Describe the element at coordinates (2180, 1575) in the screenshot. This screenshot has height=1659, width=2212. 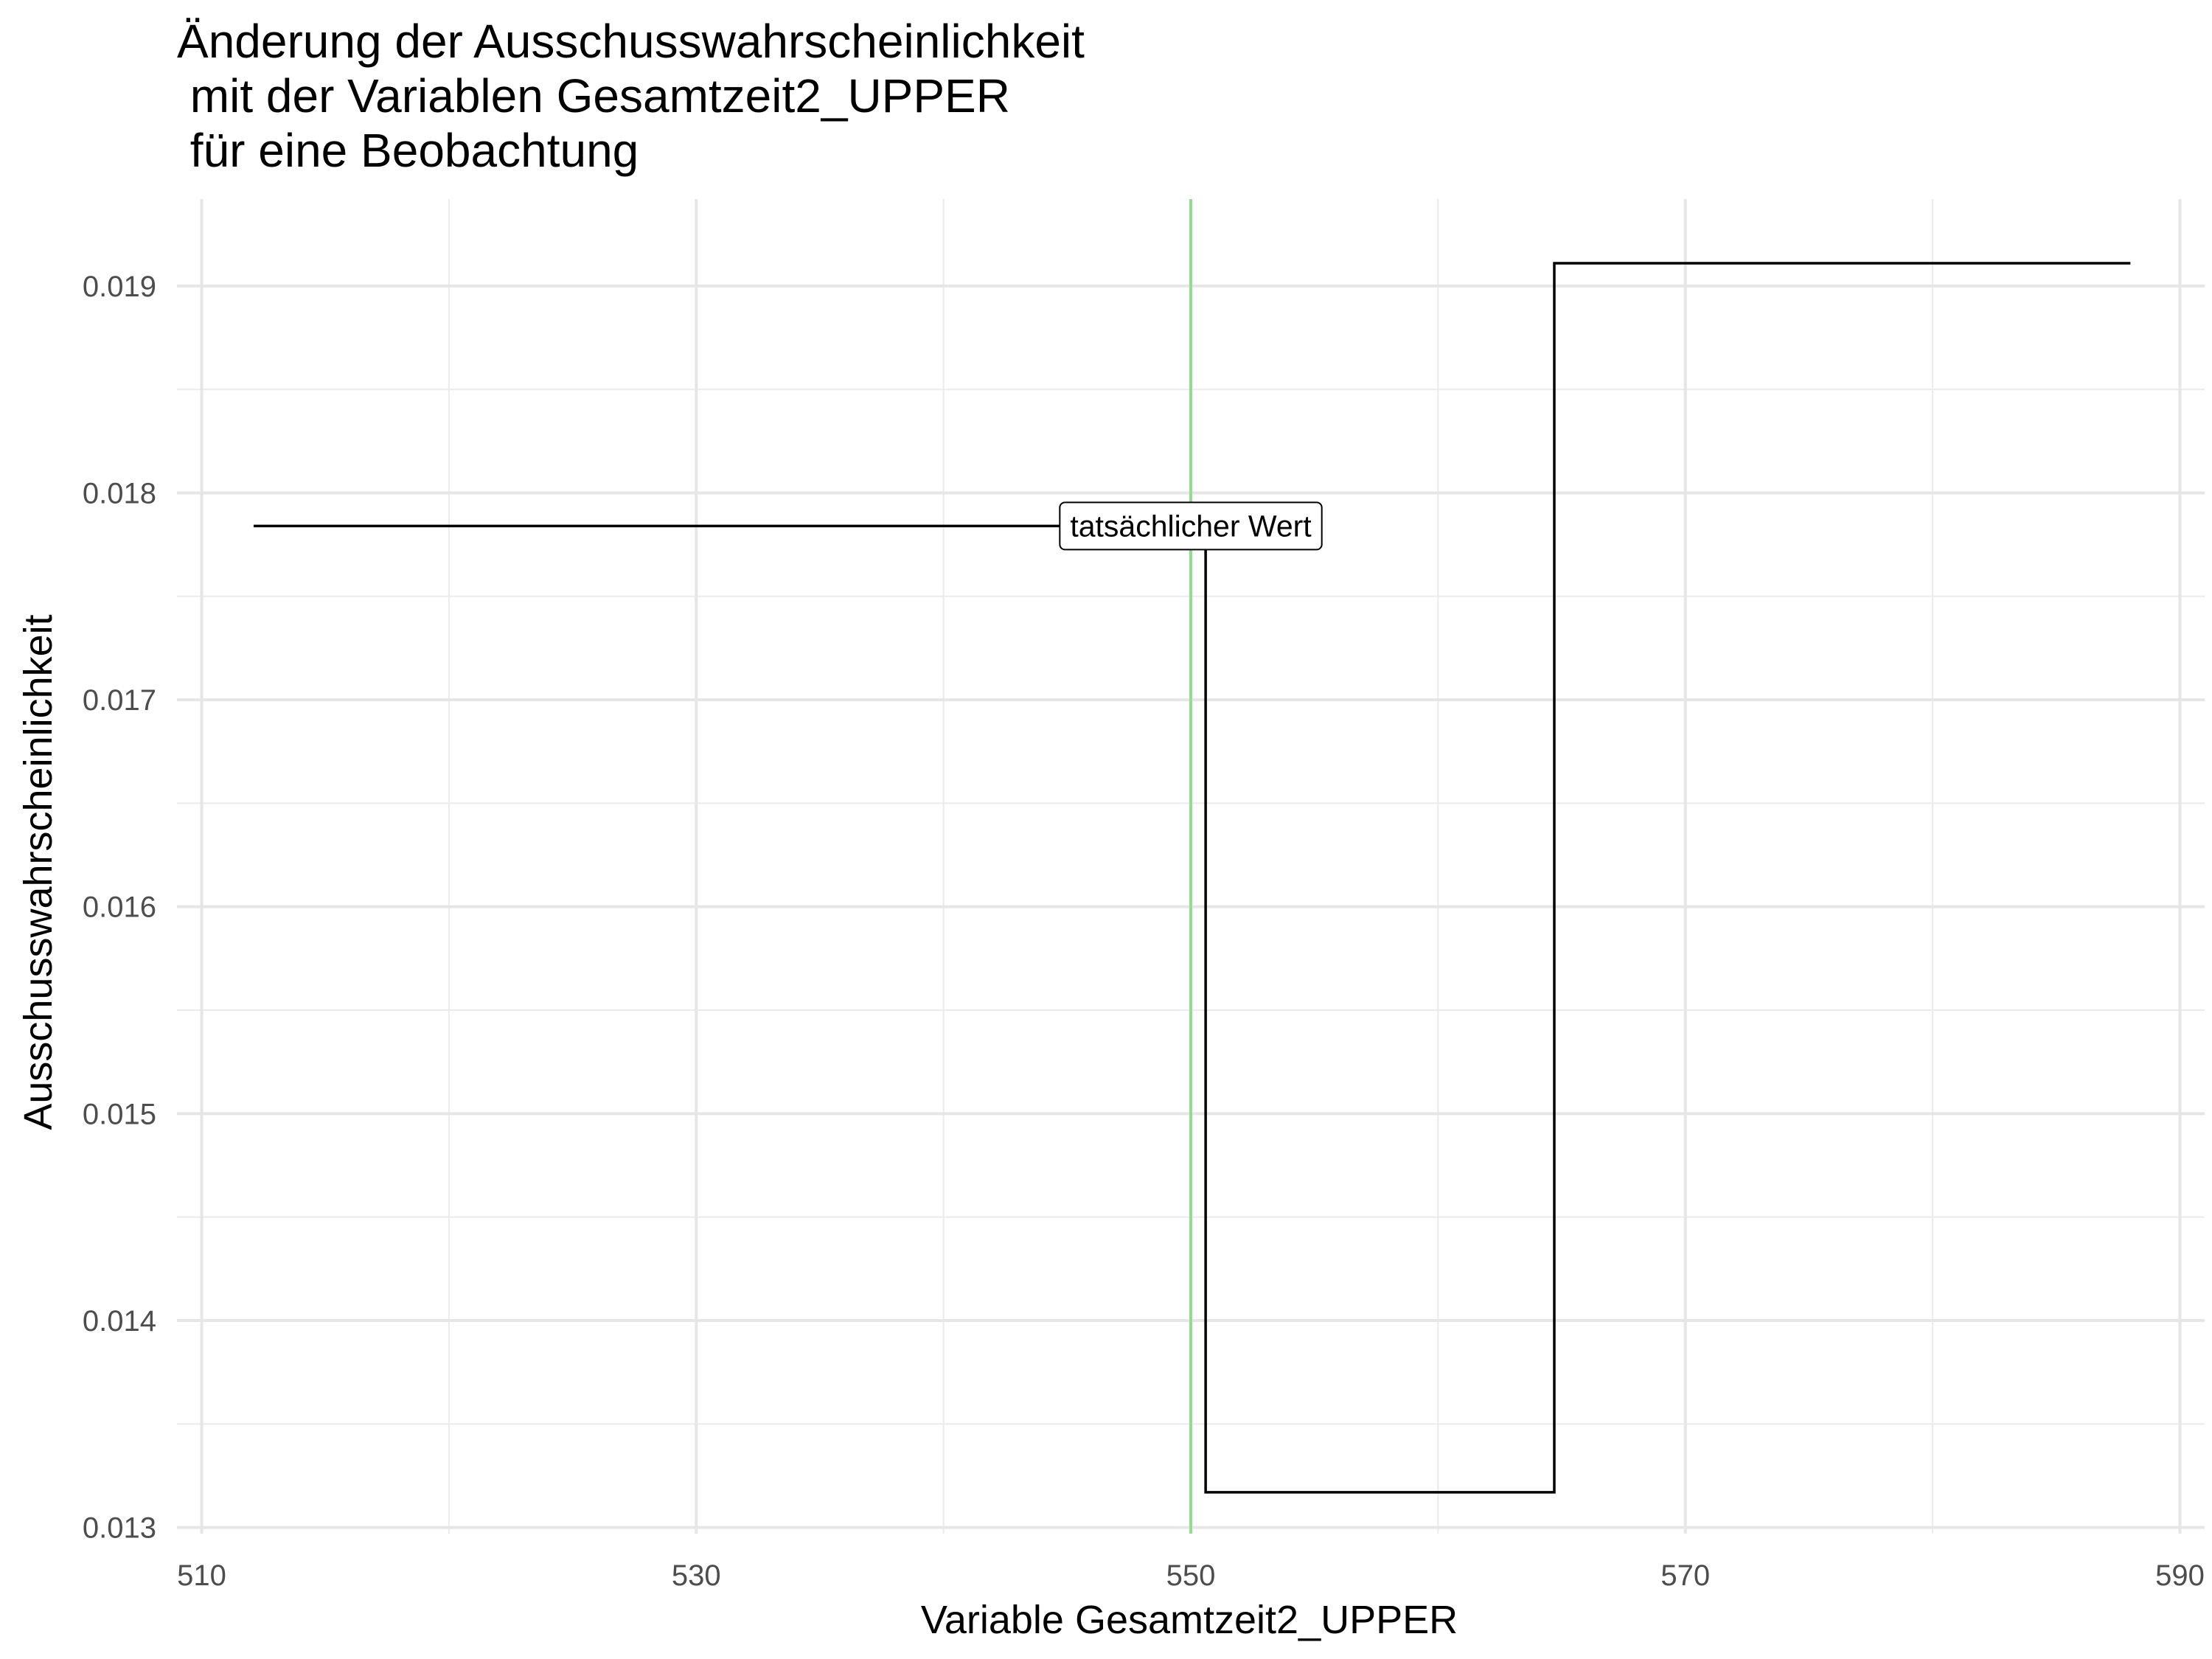
I see `x-tick-label: 590` at that location.